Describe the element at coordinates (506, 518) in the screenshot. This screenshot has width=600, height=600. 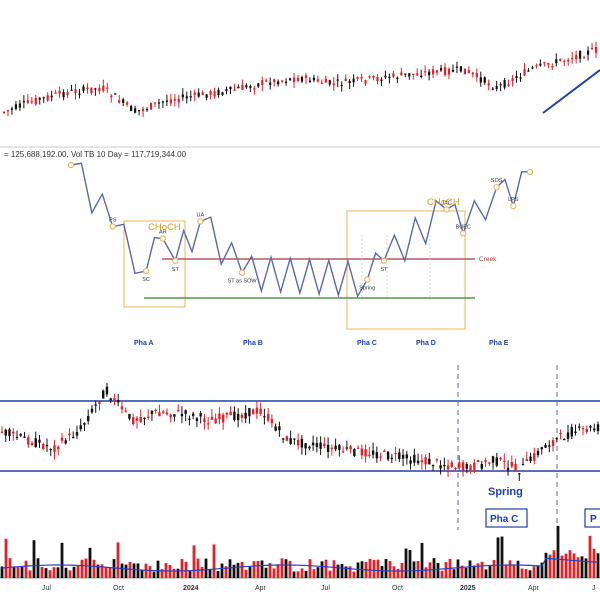
I see `phase-c-box` at that location.